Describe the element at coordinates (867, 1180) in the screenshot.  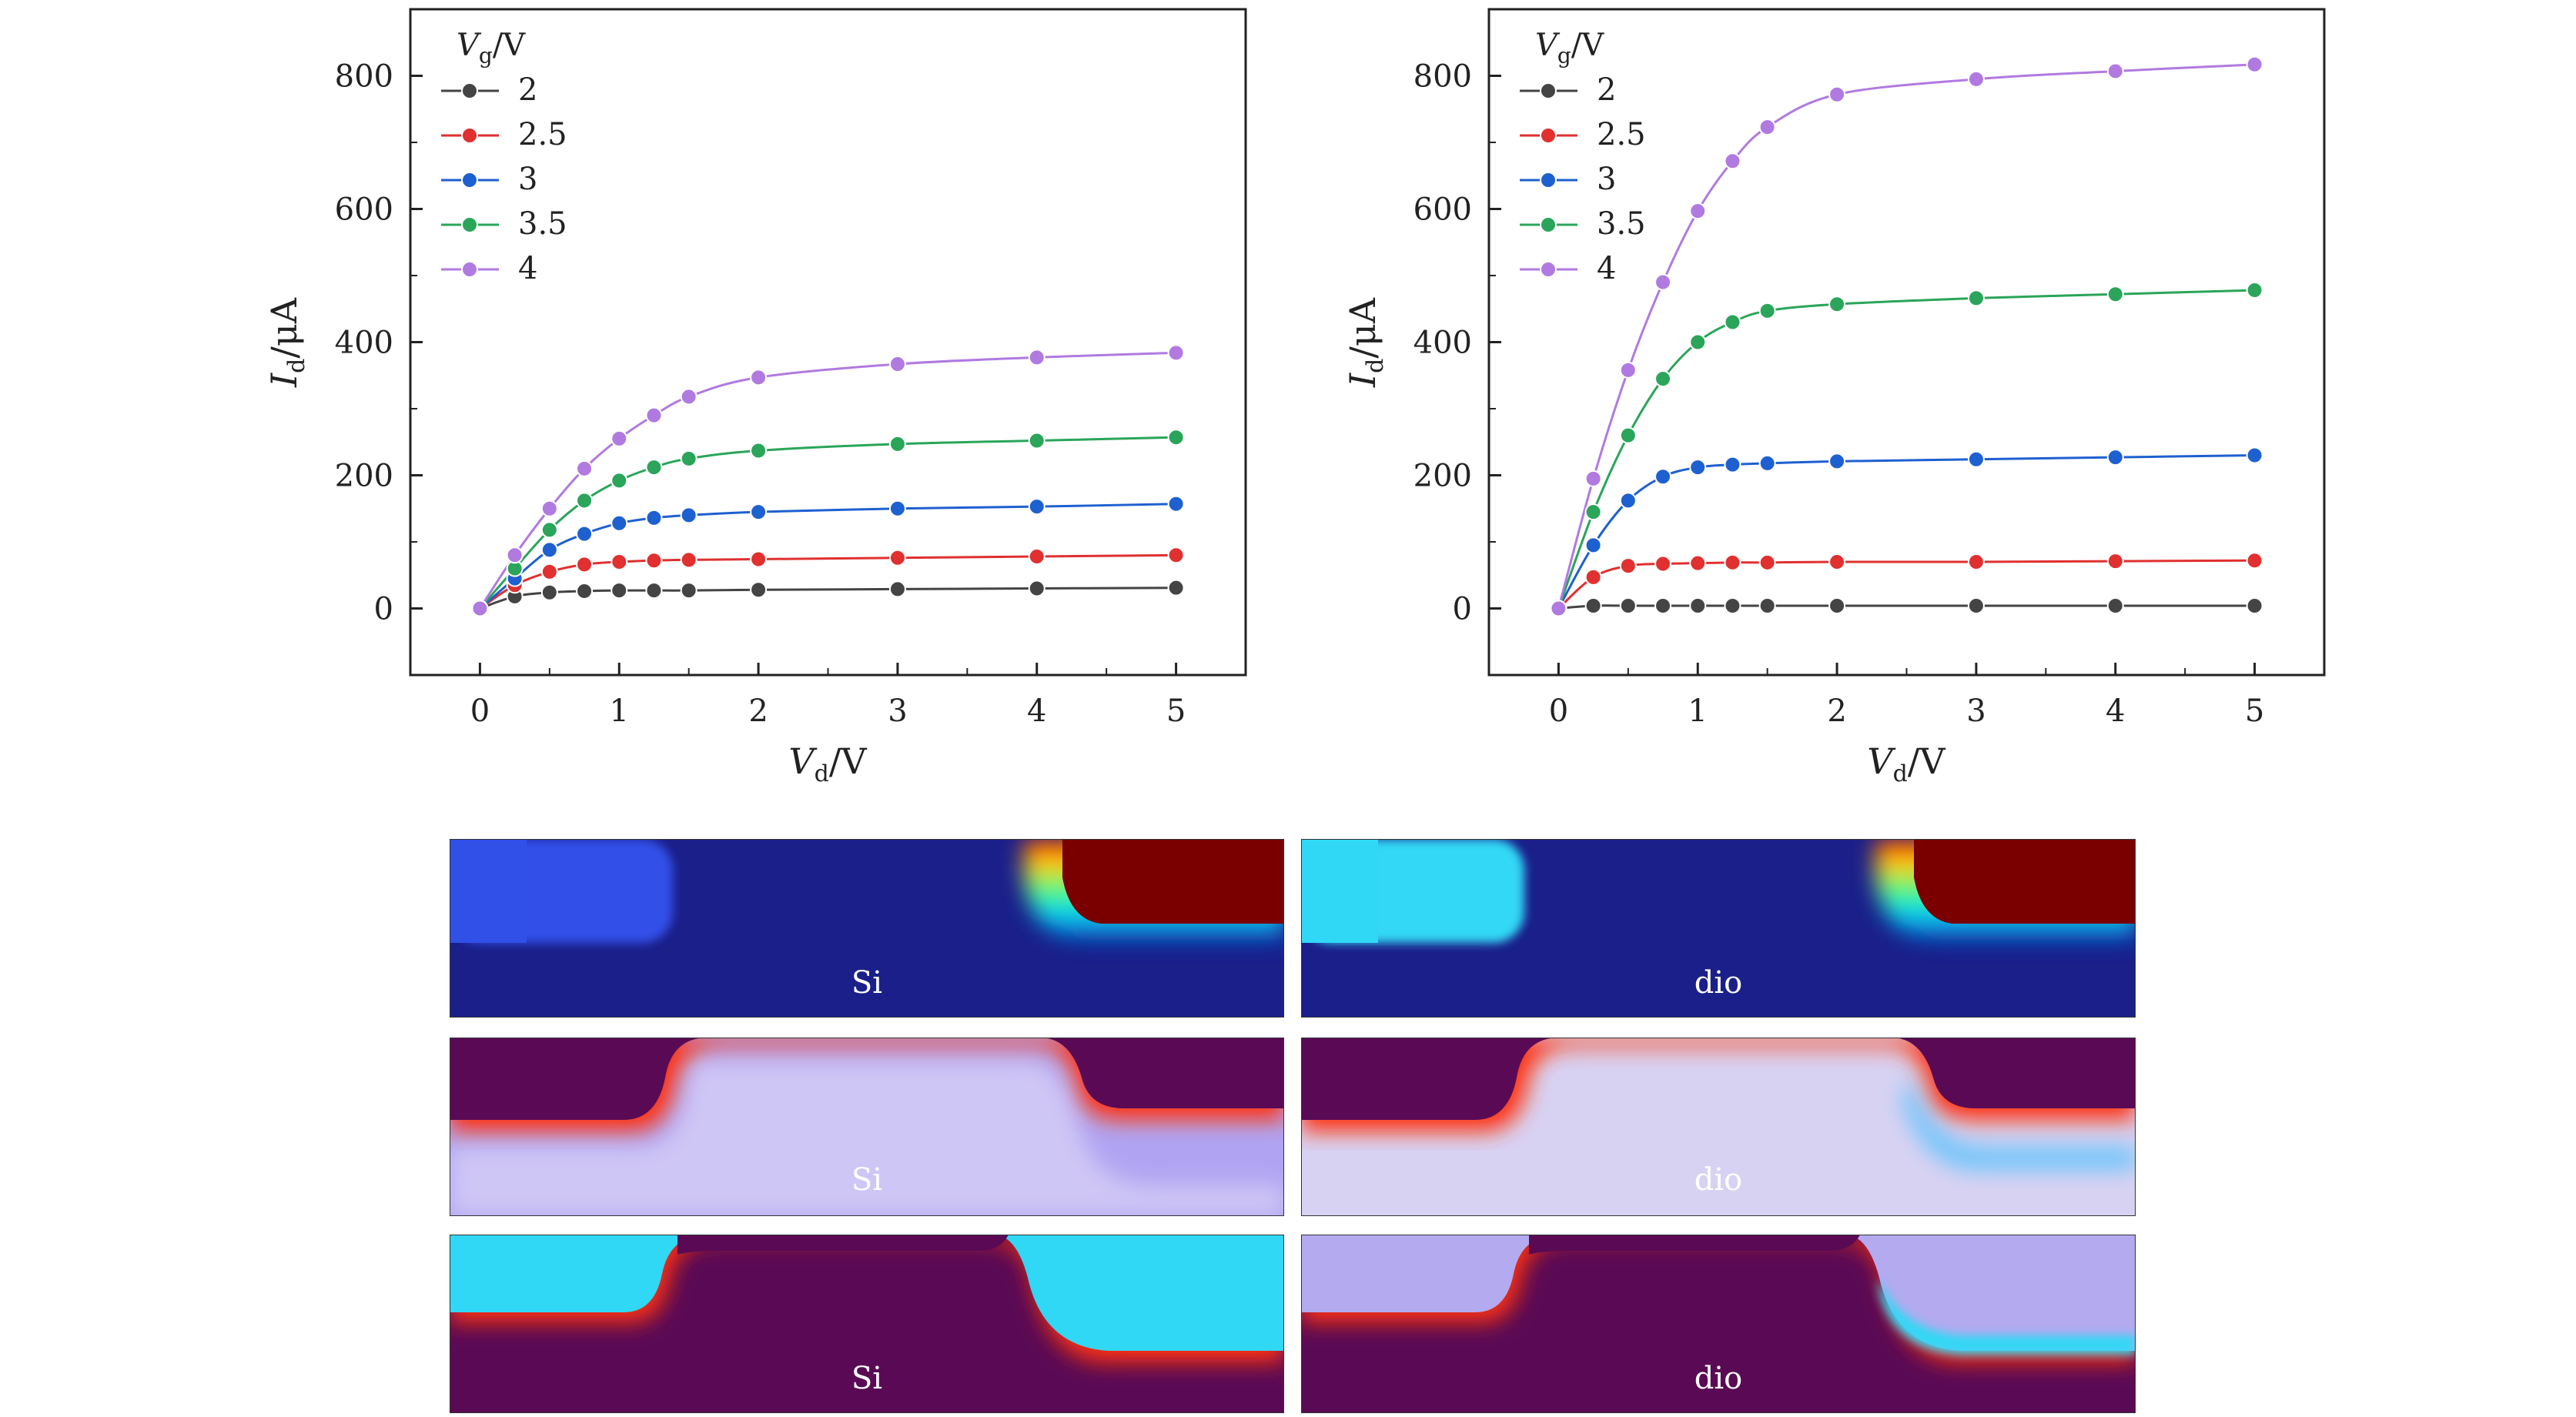
I see `map-label: Si` at that location.